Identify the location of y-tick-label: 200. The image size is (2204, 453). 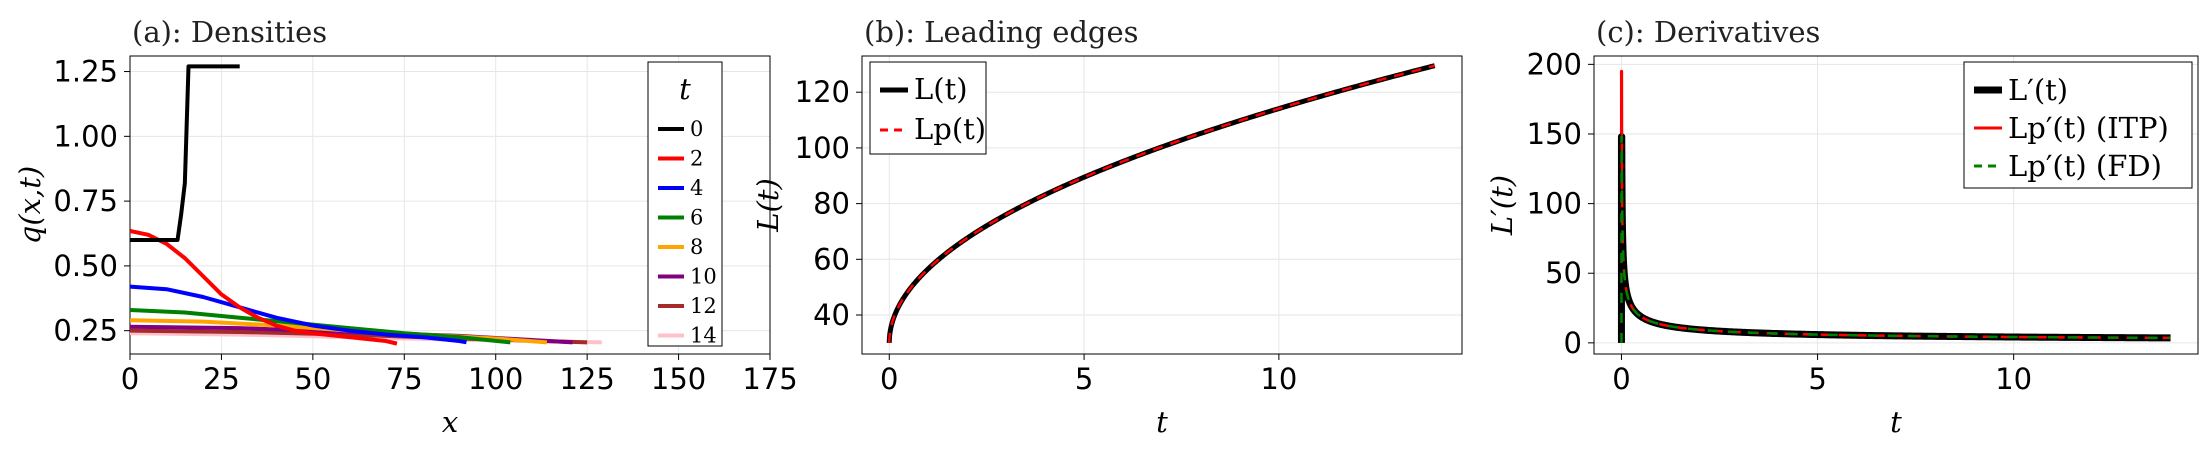
(1554, 64).